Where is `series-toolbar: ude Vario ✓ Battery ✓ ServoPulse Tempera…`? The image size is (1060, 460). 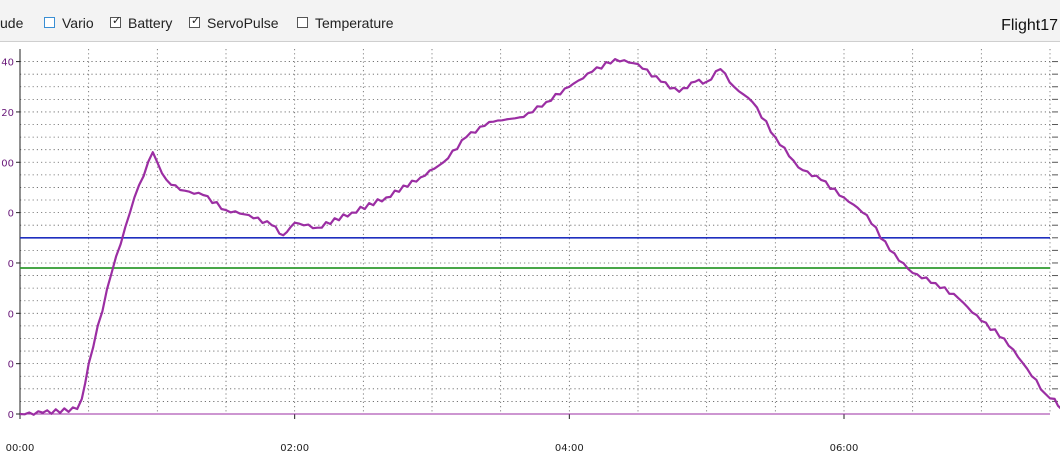
series-toolbar: ude Vario ✓ Battery ✓ ServoPulse Tempera… is located at coordinates (530, 21).